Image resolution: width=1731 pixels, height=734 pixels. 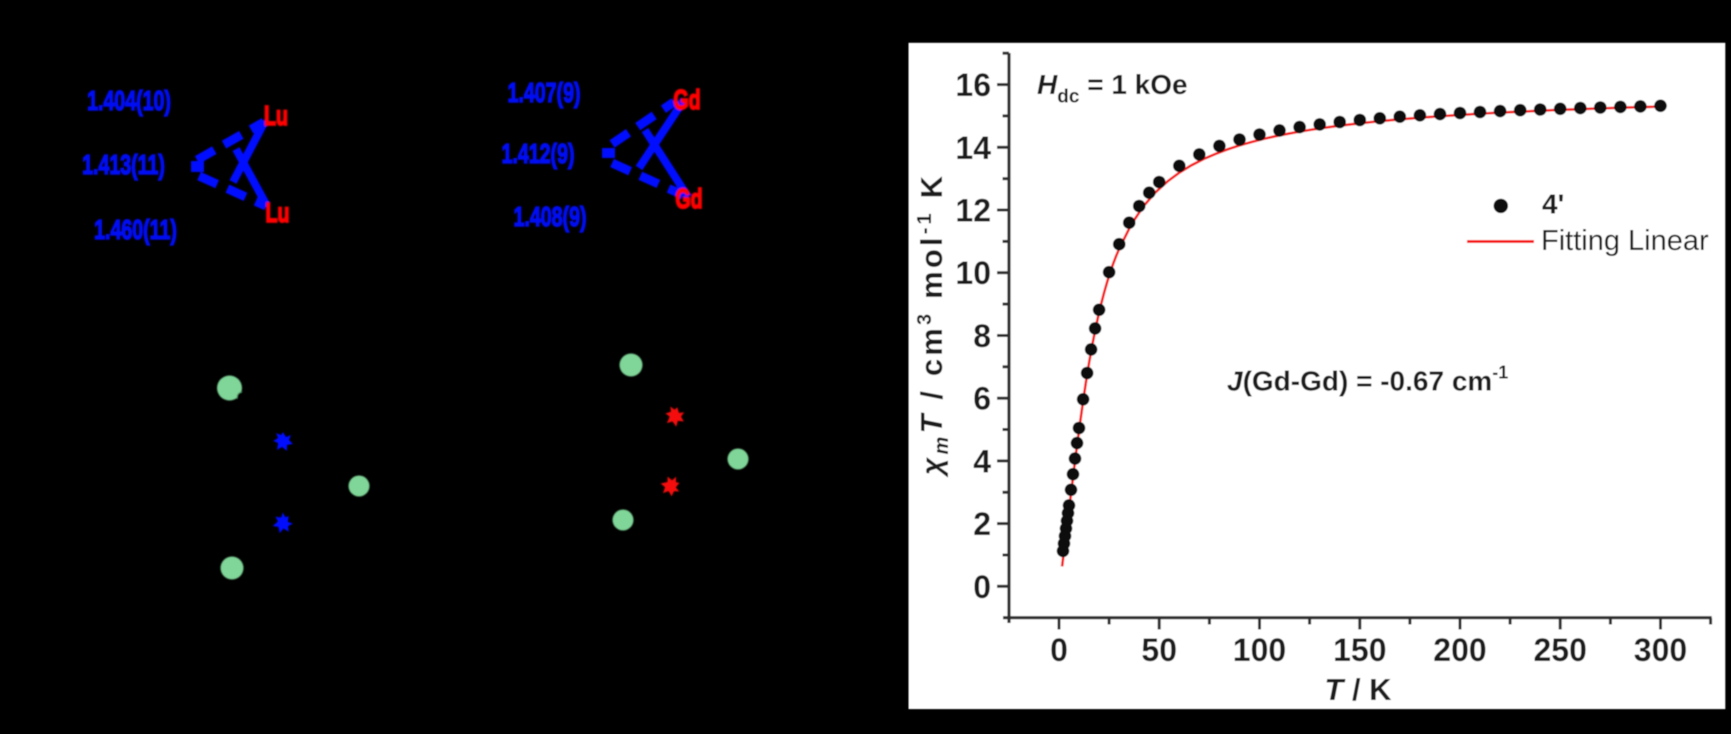 What do you see at coordinates (1358, 689) in the screenshot?
I see `svg-text: T / K` at bounding box center [1358, 689].